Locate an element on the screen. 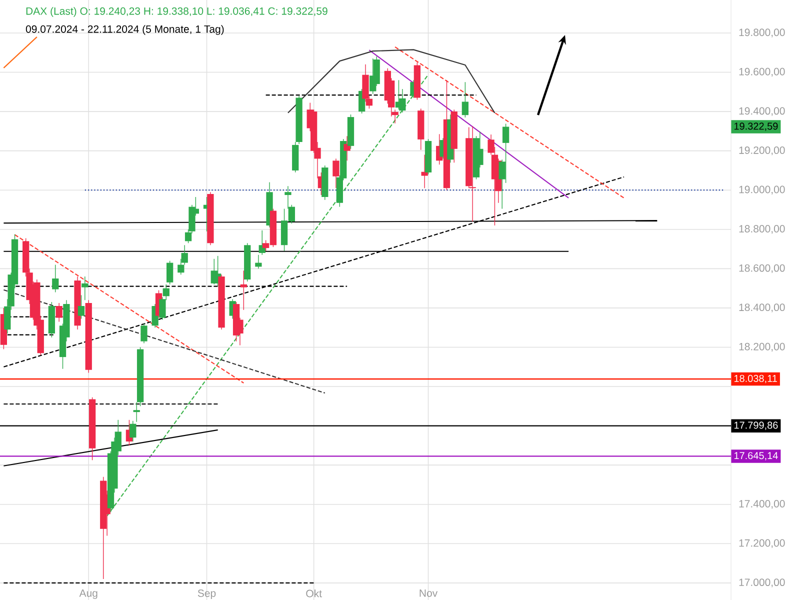 This screenshot has width=800, height=600. y-tick-label: 19.800,00 is located at coordinates (762, 33).